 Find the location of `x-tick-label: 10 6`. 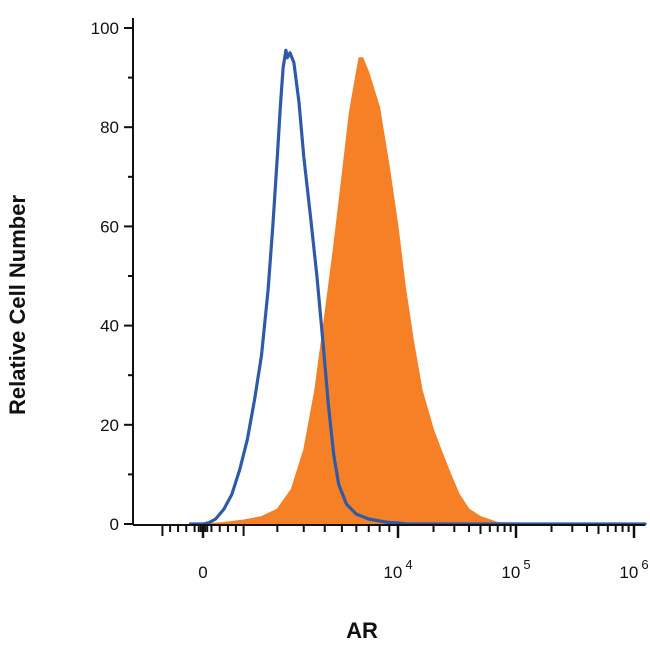

x-tick-label: 10 6 is located at coordinates (633, 569).